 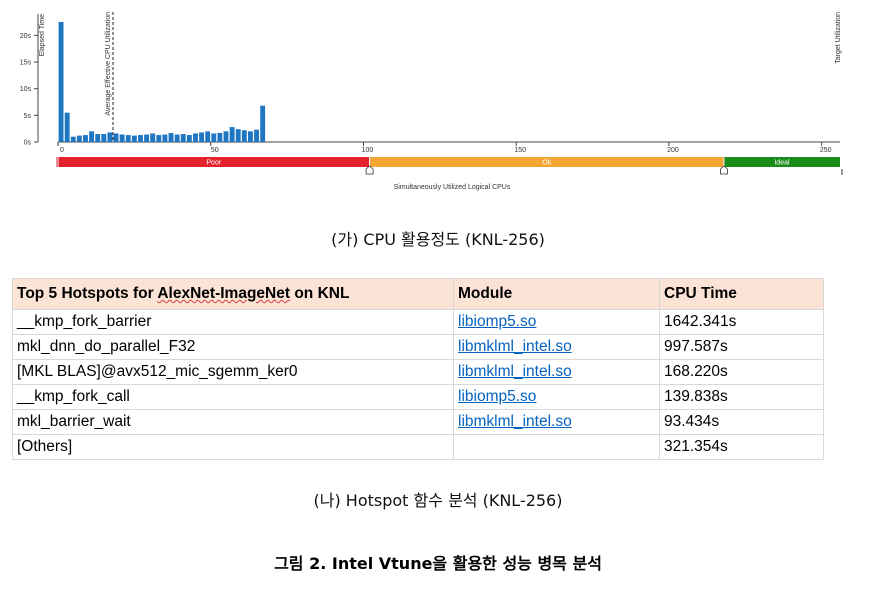 I want to click on y-tick-label: 10s, so click(x=26, y=89).